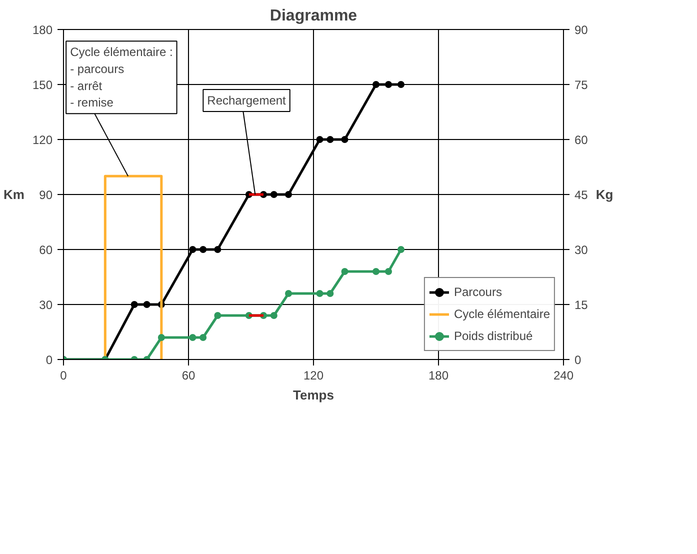 Image resolution: width=697 pixels, height=554 pixels. What do you see at coordinates (578, 360) in the screenshot?
I see `y2-tick-label: 0` at bounding box center [578, 360].